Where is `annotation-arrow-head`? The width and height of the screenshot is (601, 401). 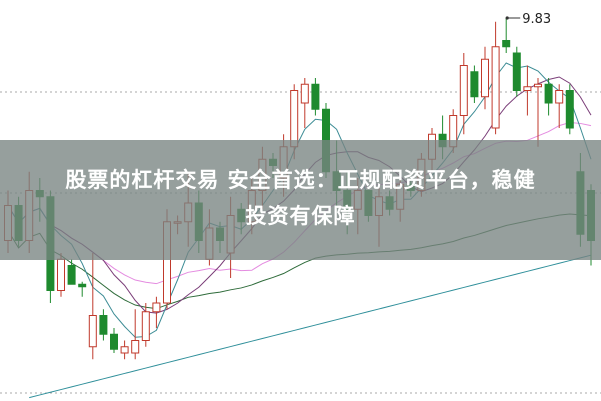
annotation-arrow-head is located at coordinates (507, 18).